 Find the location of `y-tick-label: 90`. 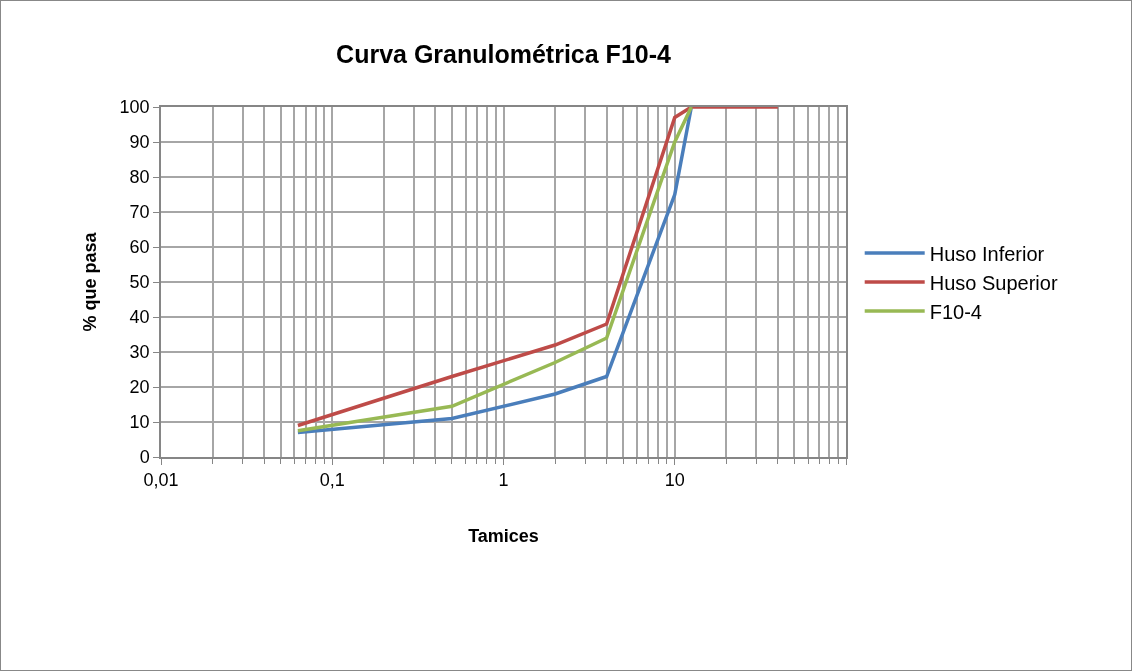

y-tick-label: 90 is located at coordinates (139, 142).